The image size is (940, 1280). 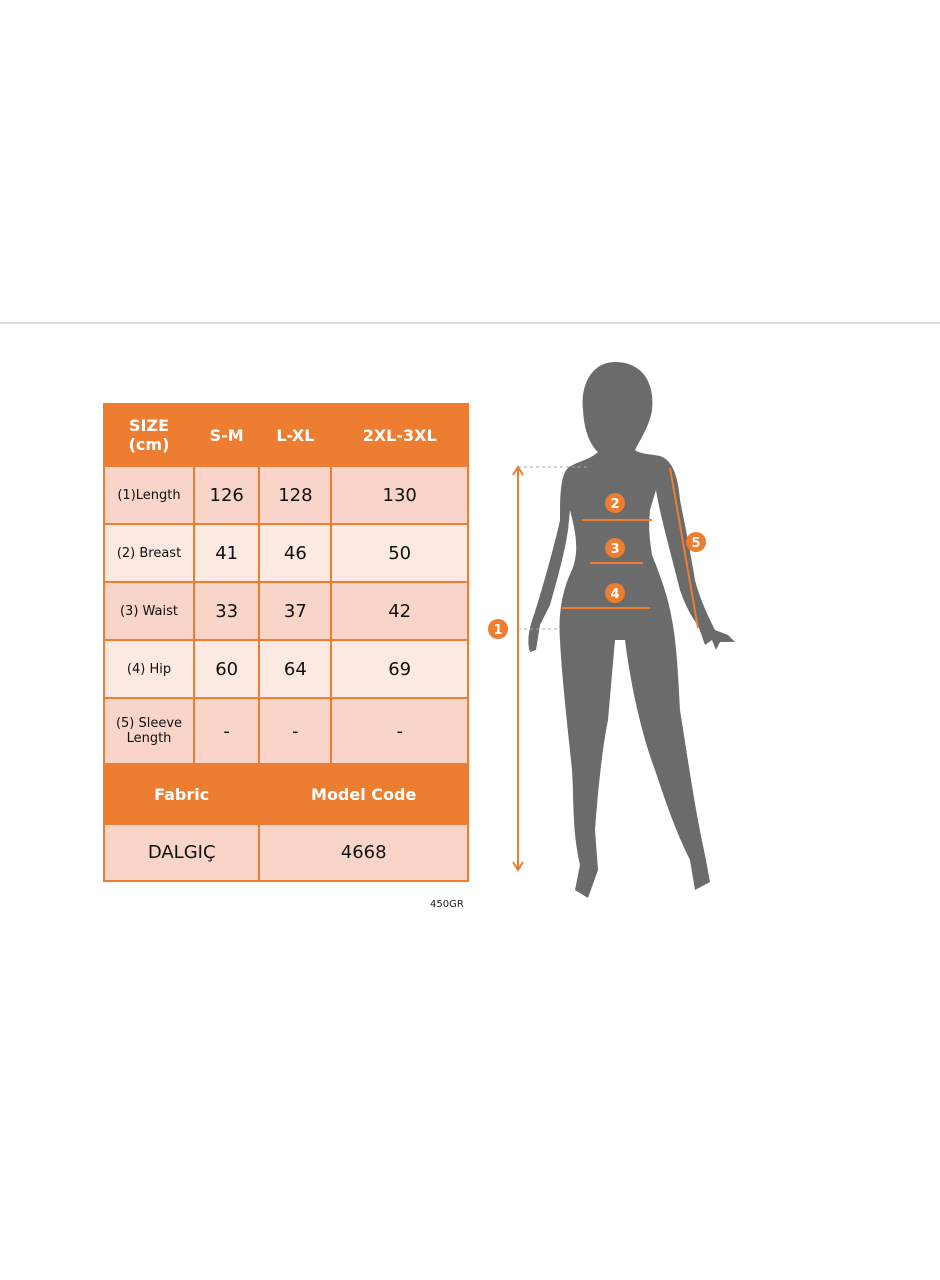 I want to click on marker-label: 5, so click(x=695, y=543).